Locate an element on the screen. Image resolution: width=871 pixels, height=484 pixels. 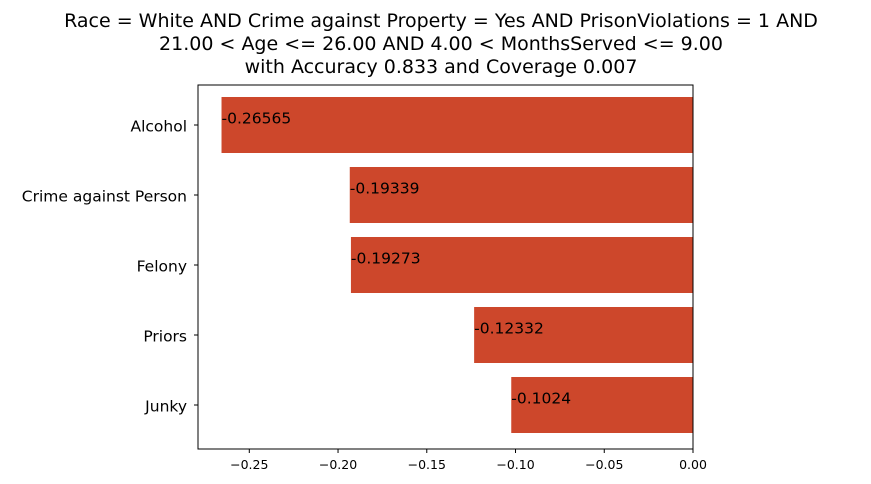
x-tick-label-4: −0.05 is located at coordinates (604, 464).